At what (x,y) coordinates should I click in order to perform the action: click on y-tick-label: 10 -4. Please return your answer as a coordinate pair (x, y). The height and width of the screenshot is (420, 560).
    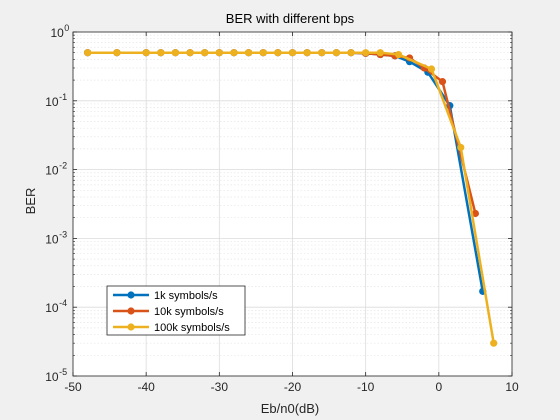
    Looking at the image, I should click on (56, 306).